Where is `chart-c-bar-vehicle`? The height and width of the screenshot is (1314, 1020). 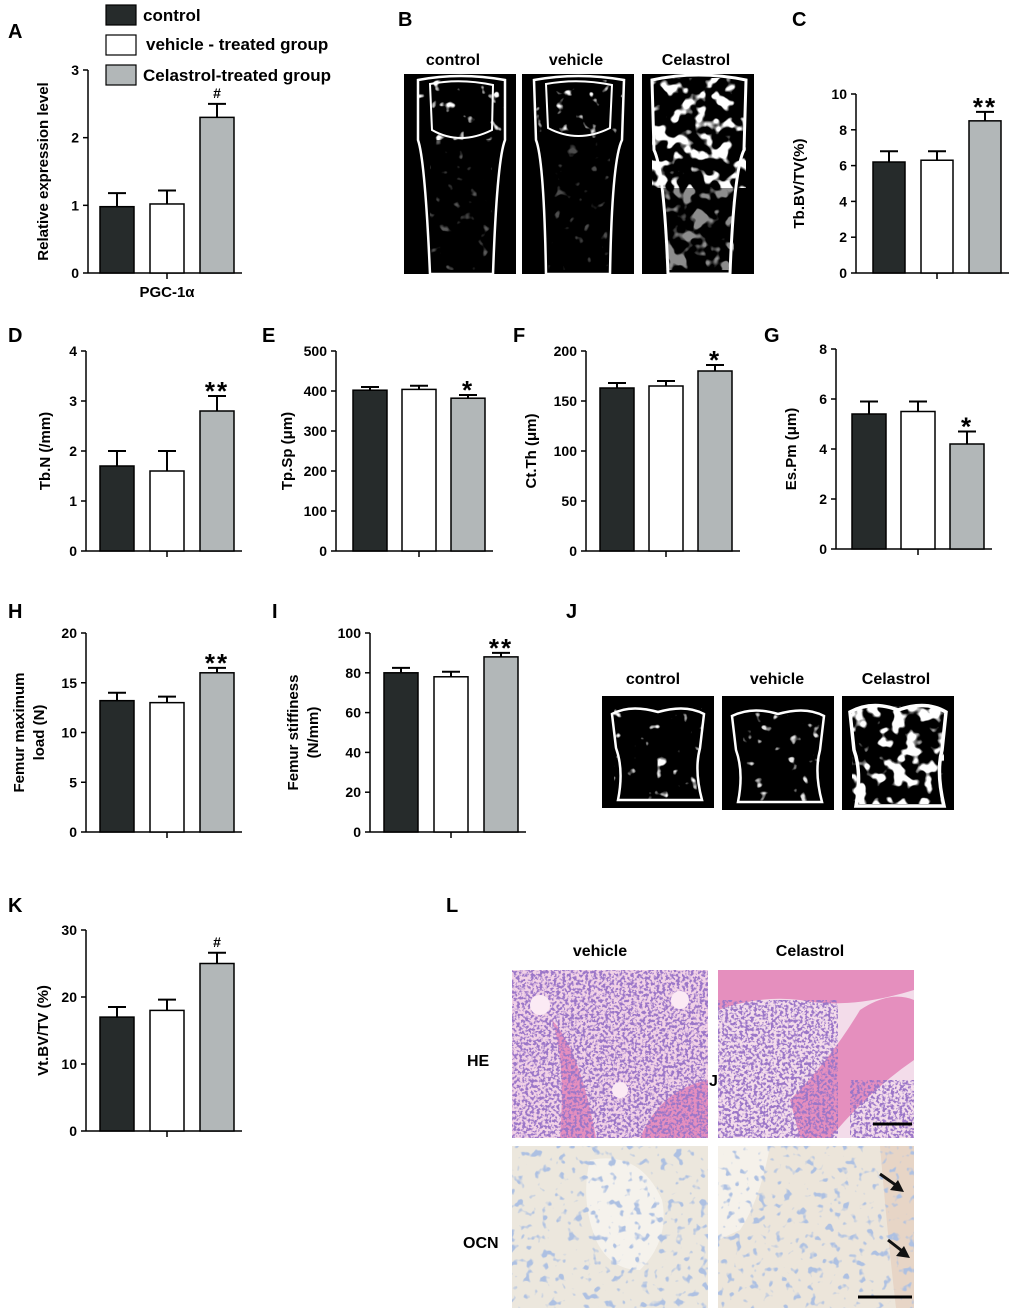 chart-c-bar-vehicle is located at coordinates (937, 216).